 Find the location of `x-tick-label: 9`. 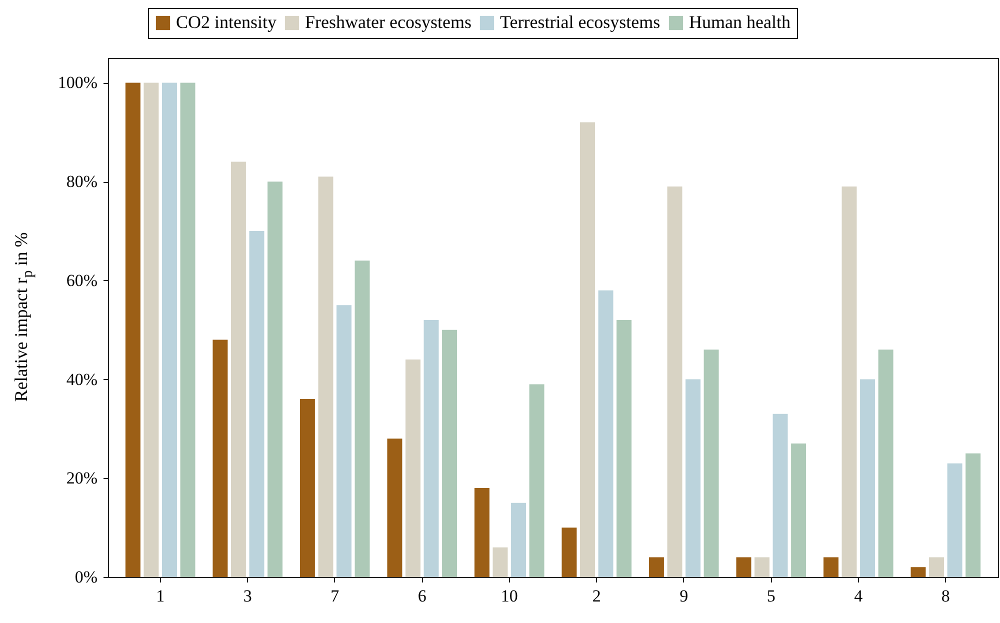

x-tick-label: 9 is located at coordinates (684, 596).